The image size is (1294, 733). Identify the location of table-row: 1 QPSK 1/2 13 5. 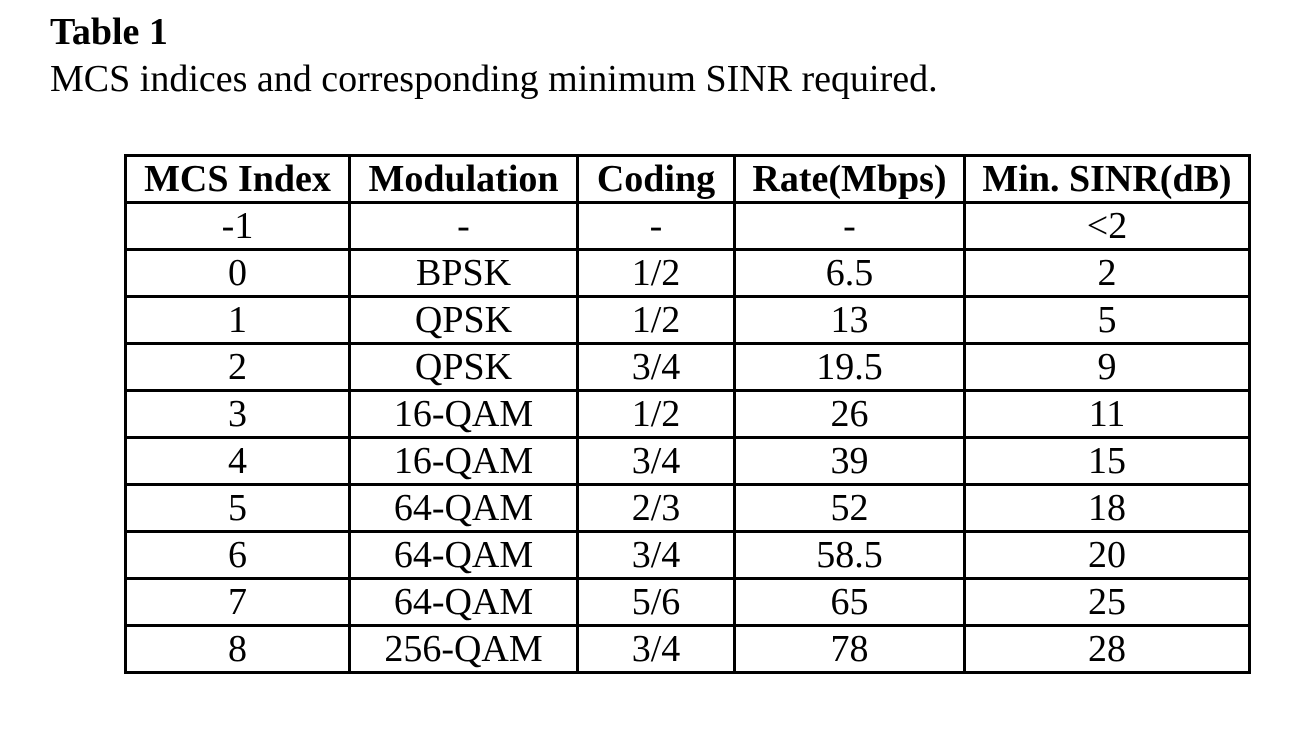
(687, 320).